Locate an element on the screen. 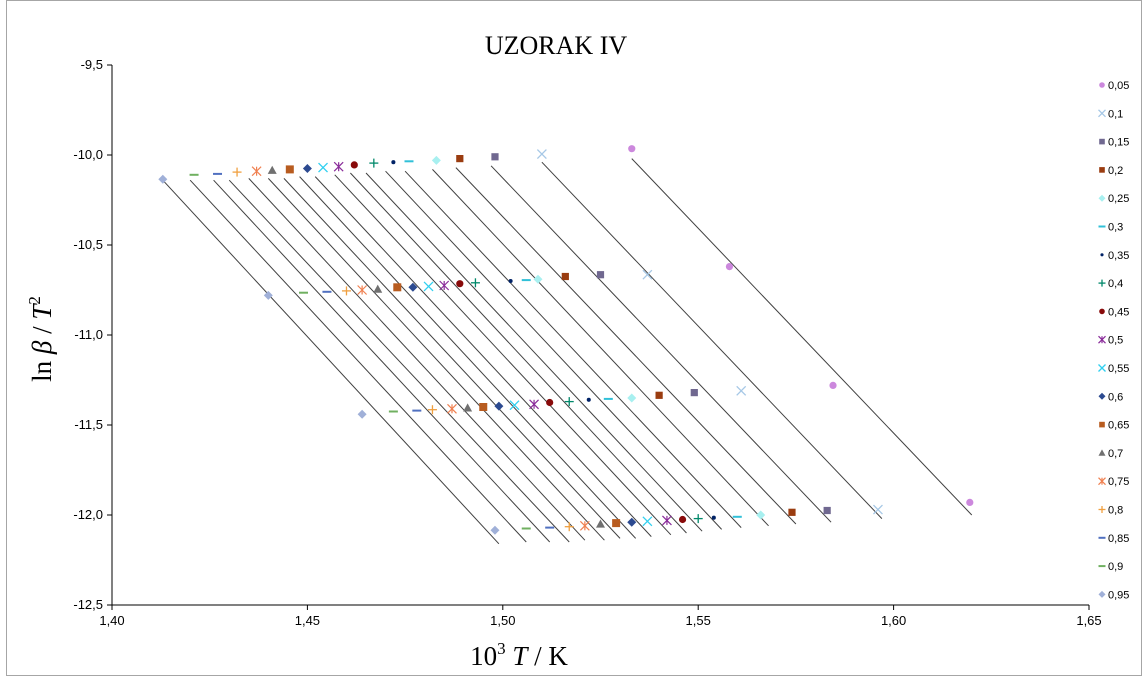 This screenshot has width=1146, height=678. legend-label: 0,85 is located at coordinates (1118, 539).